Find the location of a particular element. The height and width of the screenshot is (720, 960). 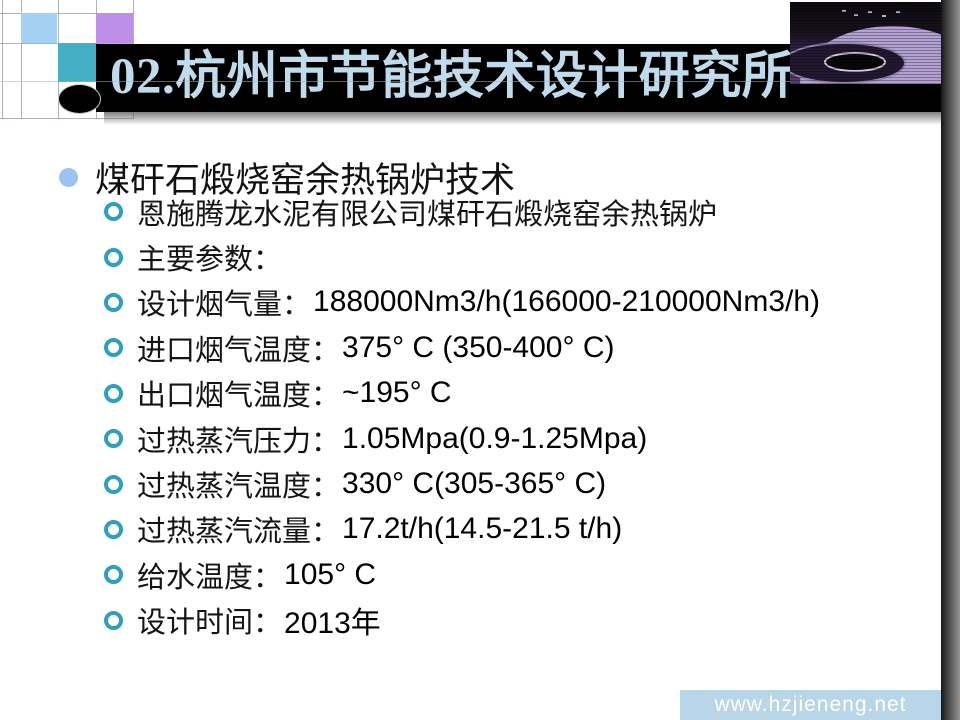

list-item: 过热蒸汽流量： 17.2t/h(14.5-21.5 t/h) is located at coordinates (462, 529).